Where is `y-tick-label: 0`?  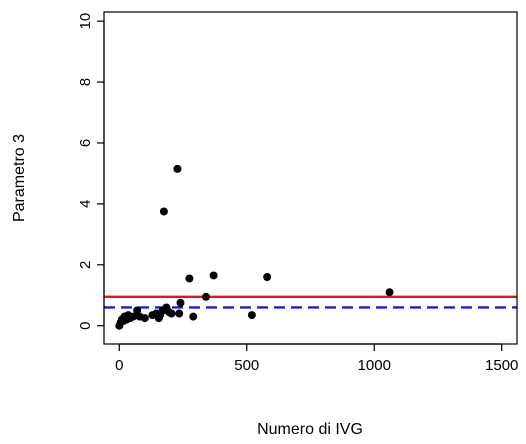
y-tick-label: 0 is located at coordinates (85, 326).